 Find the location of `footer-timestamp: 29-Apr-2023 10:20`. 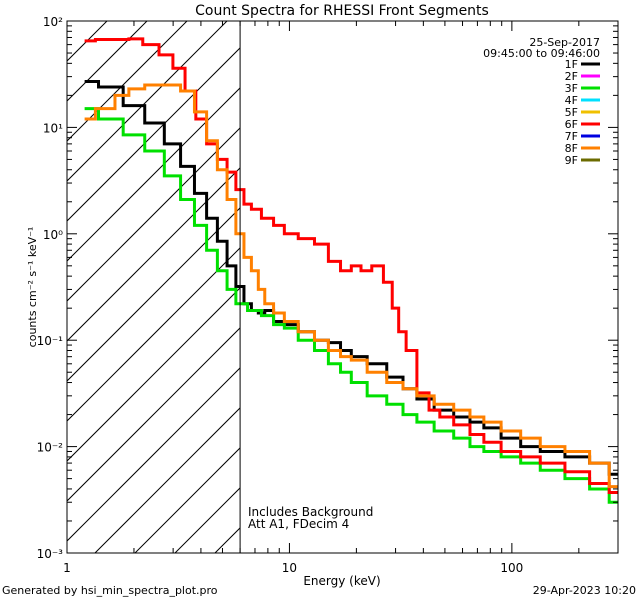

footer-timestamp: 29-Apr-2023 10:20 is located at coordinates (584, 590).